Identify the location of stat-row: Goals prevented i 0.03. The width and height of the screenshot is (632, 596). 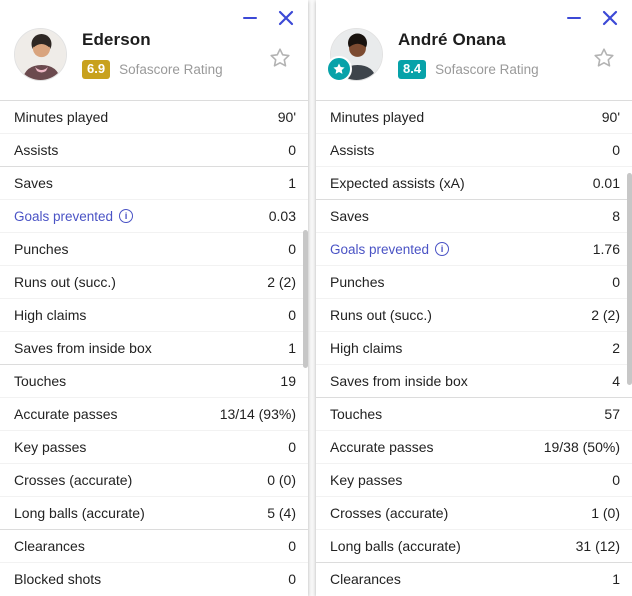
(154, 215).